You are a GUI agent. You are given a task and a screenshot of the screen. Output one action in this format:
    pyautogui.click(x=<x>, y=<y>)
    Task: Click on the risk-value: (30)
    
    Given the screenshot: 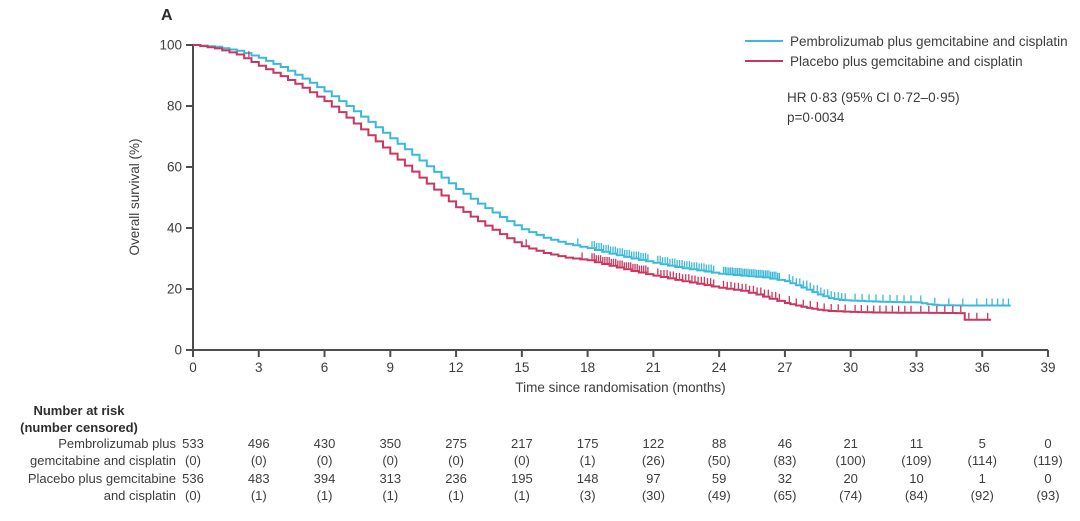 What is the action you would take?
    pyautogui.click(x=653, y=495)
    